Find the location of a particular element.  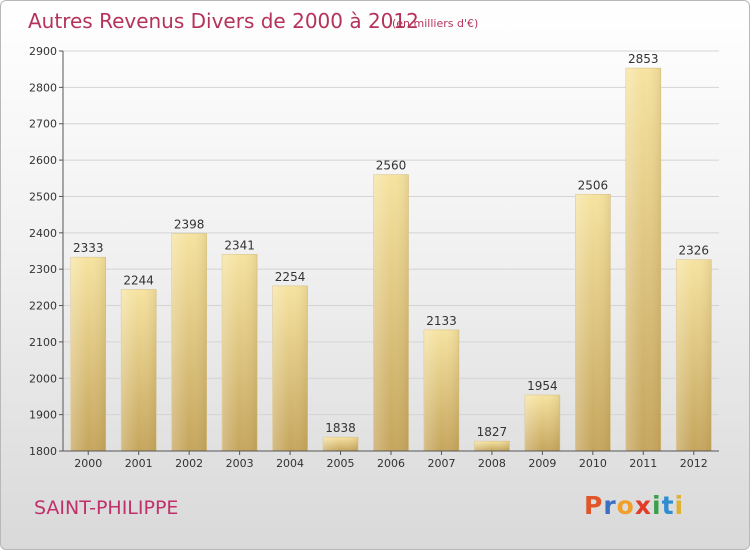

x-tick-label-2010: 2010 is located at coordinates (593, 463).